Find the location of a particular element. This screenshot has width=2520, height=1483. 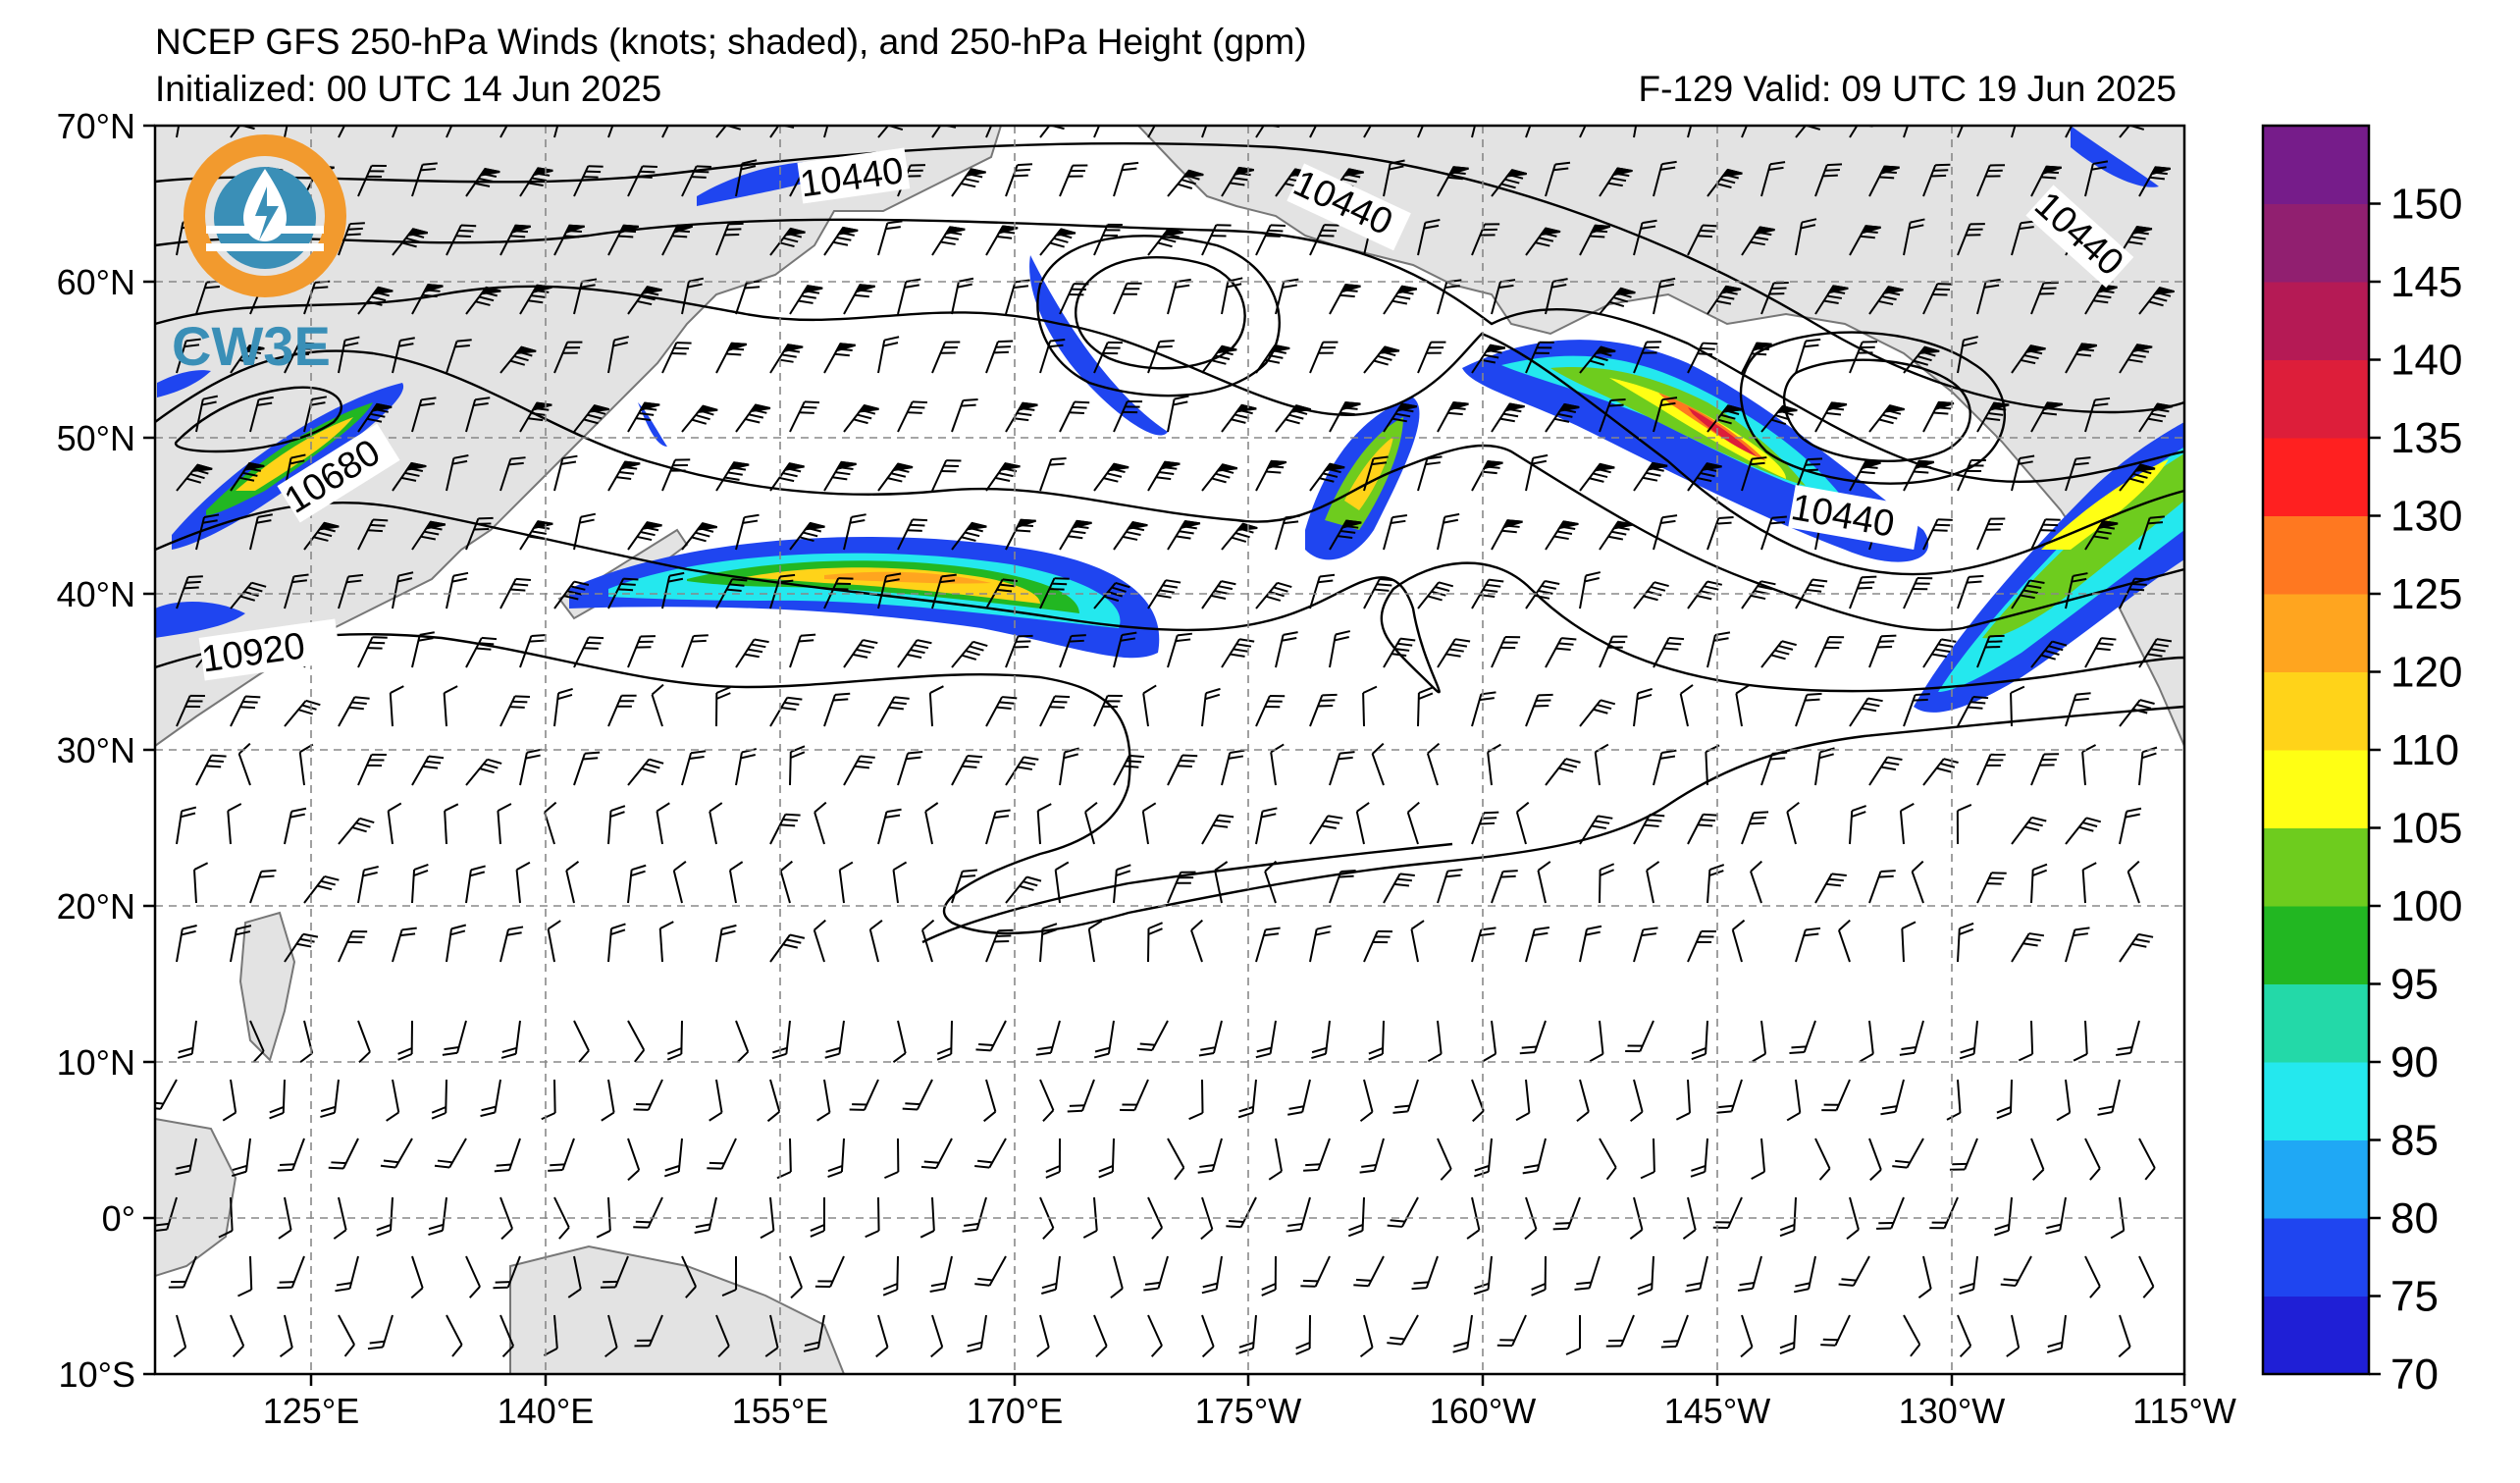

colorbar-label: 130 is located at coordinates (2426, 517).